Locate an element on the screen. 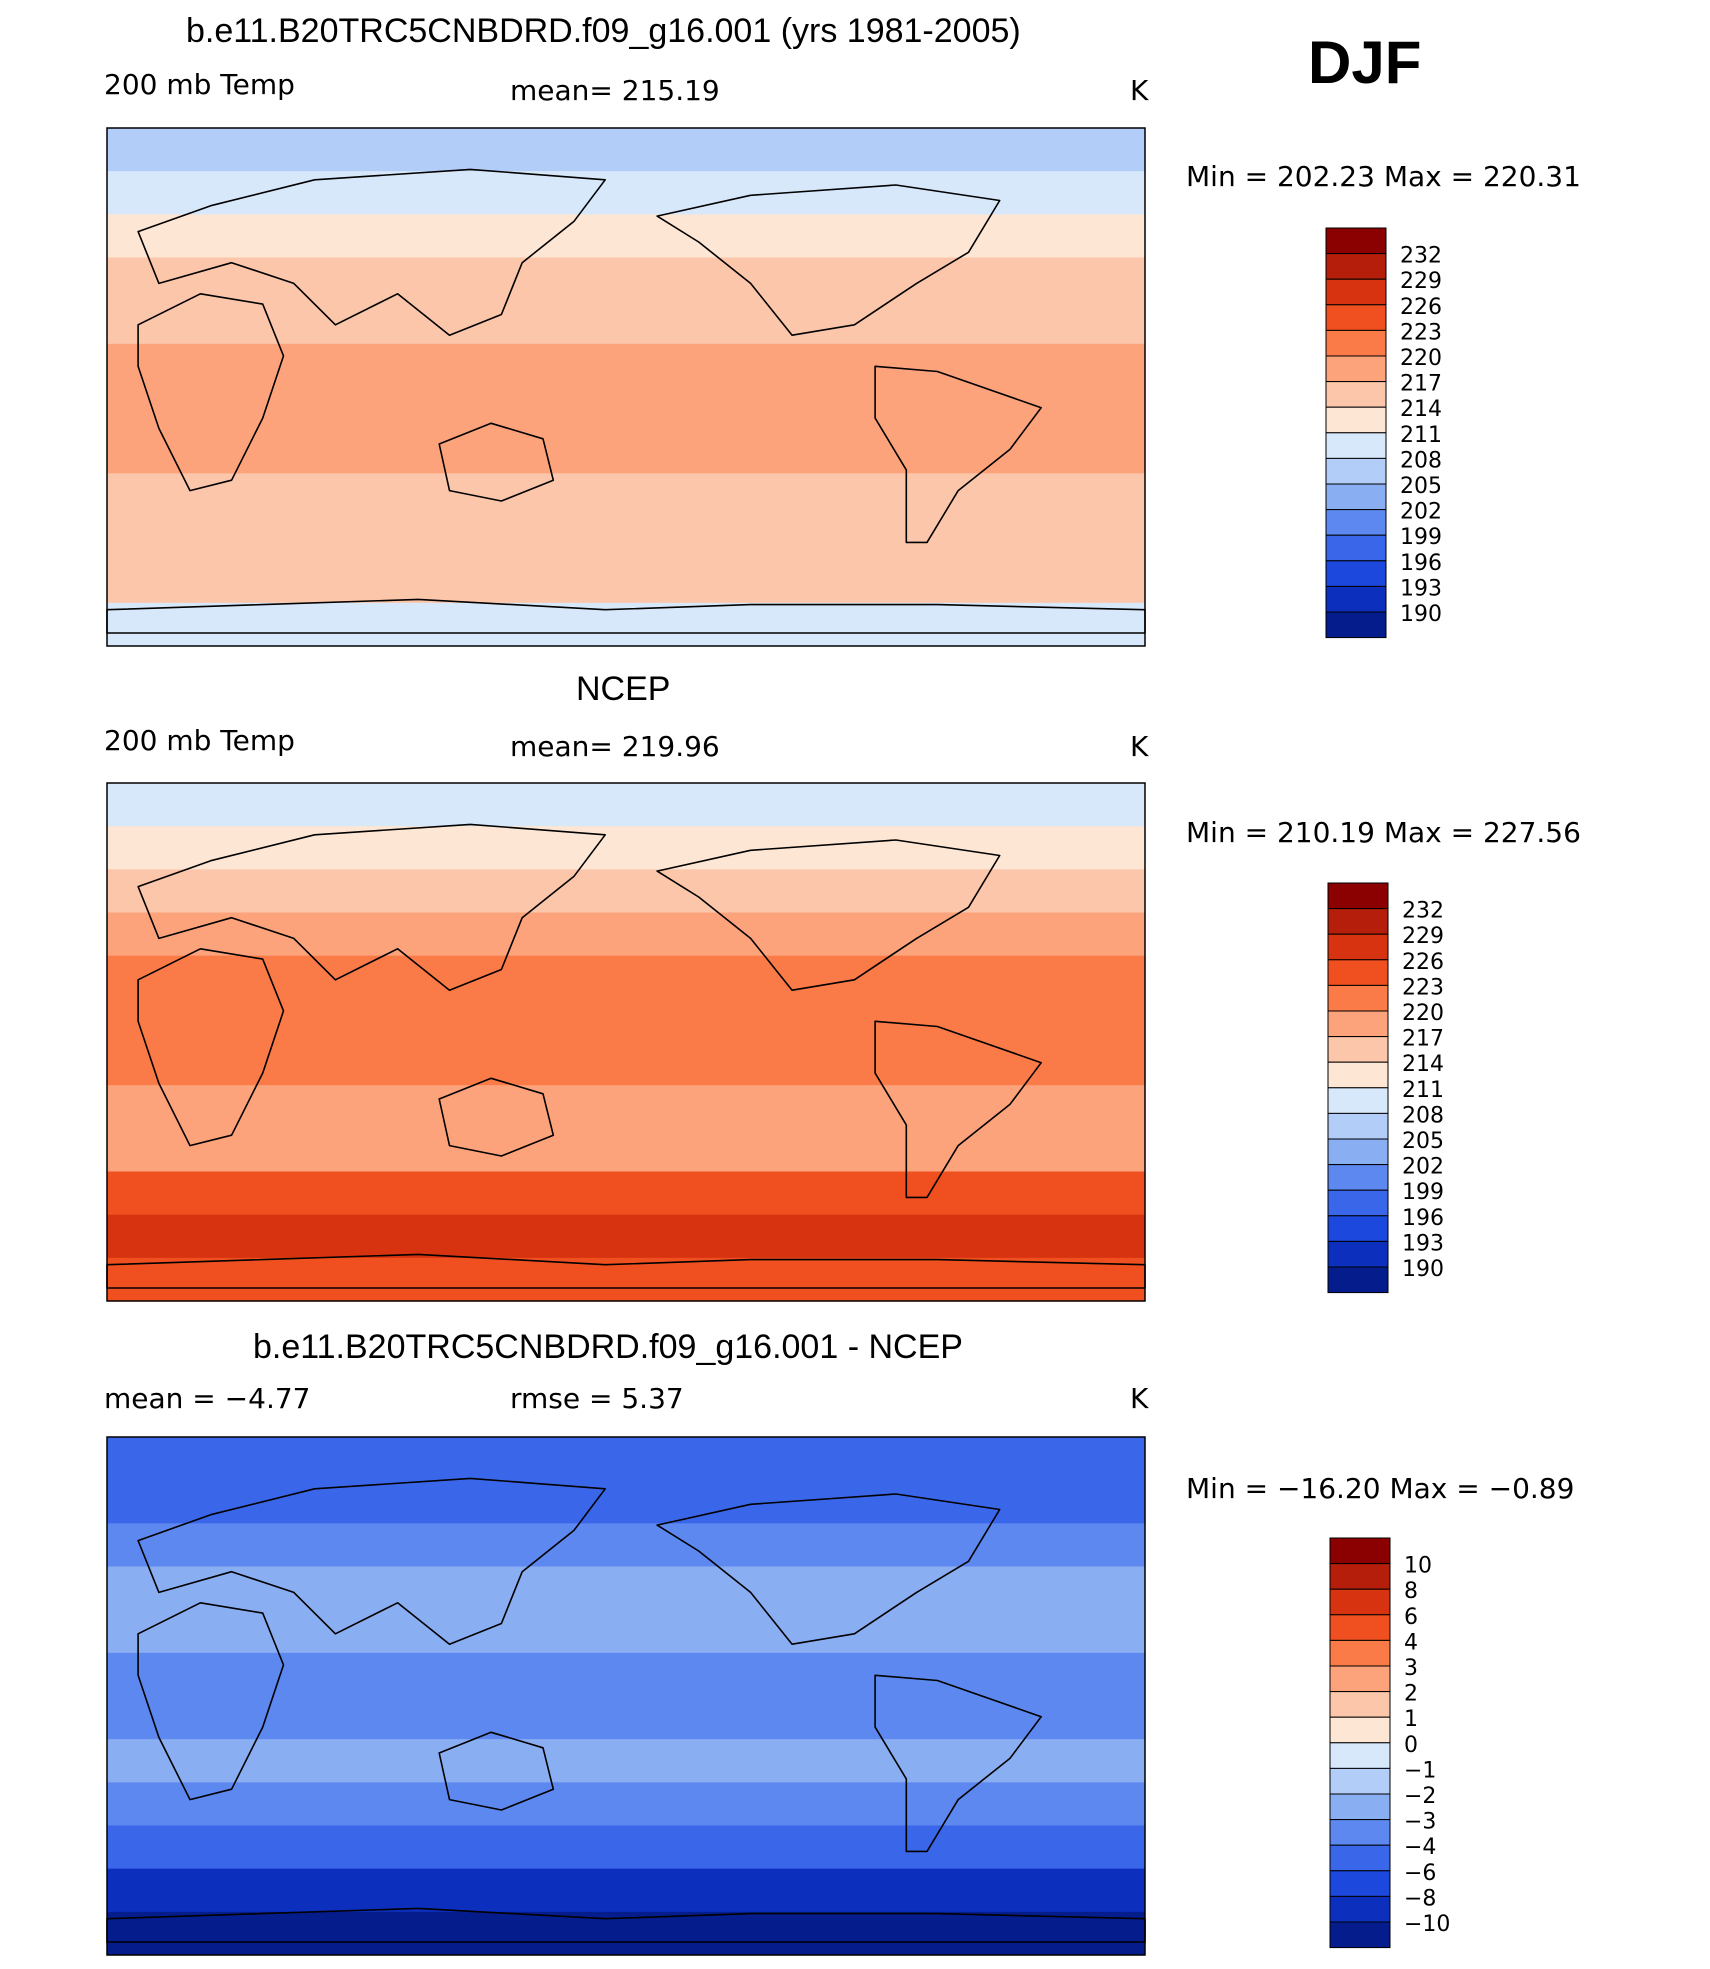 The image size is (1710, 1969). panel-1-colorbar-tick-label: 196 is located at coordinates (1421, 563).